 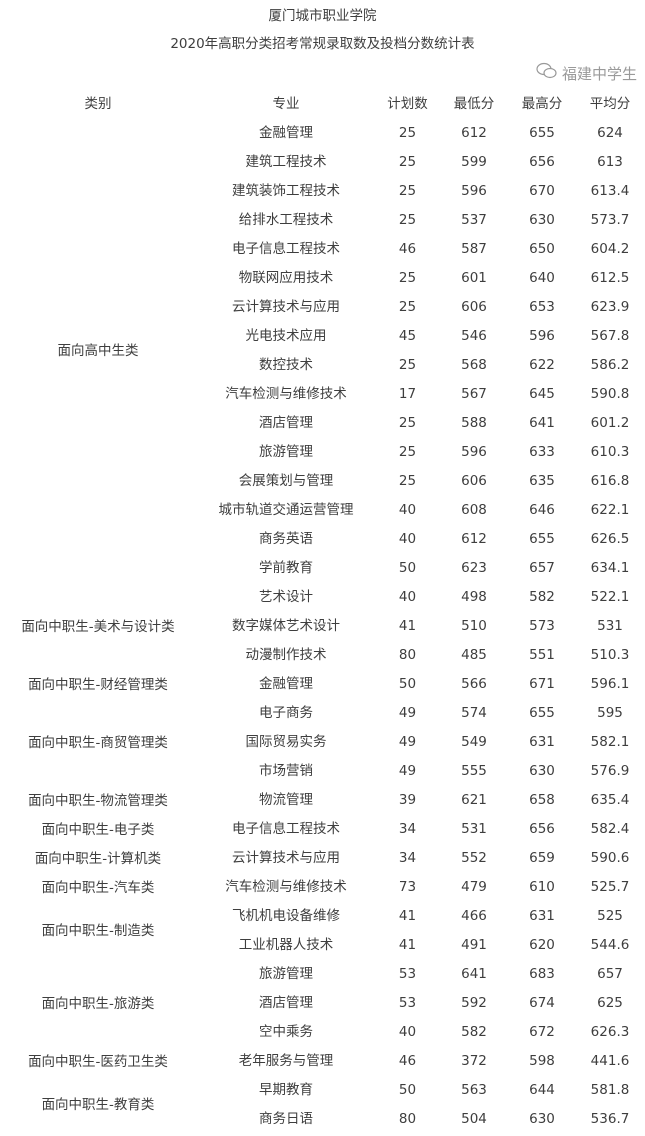 I want to click on major-cell: 光电技术应用, so click(x=286, y=336).